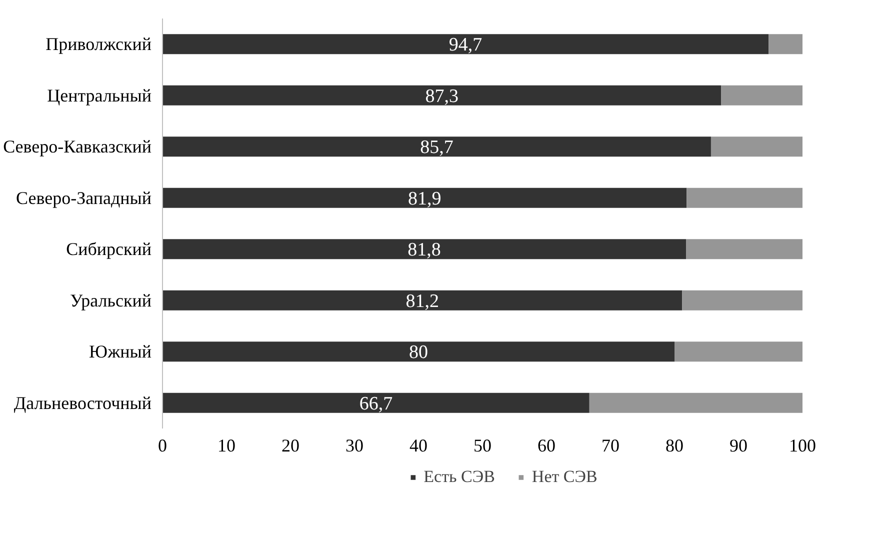  Describe the element at coordinates (109, 249) in the screenshot. I see `y-tick-label: Сибирский` at that location.